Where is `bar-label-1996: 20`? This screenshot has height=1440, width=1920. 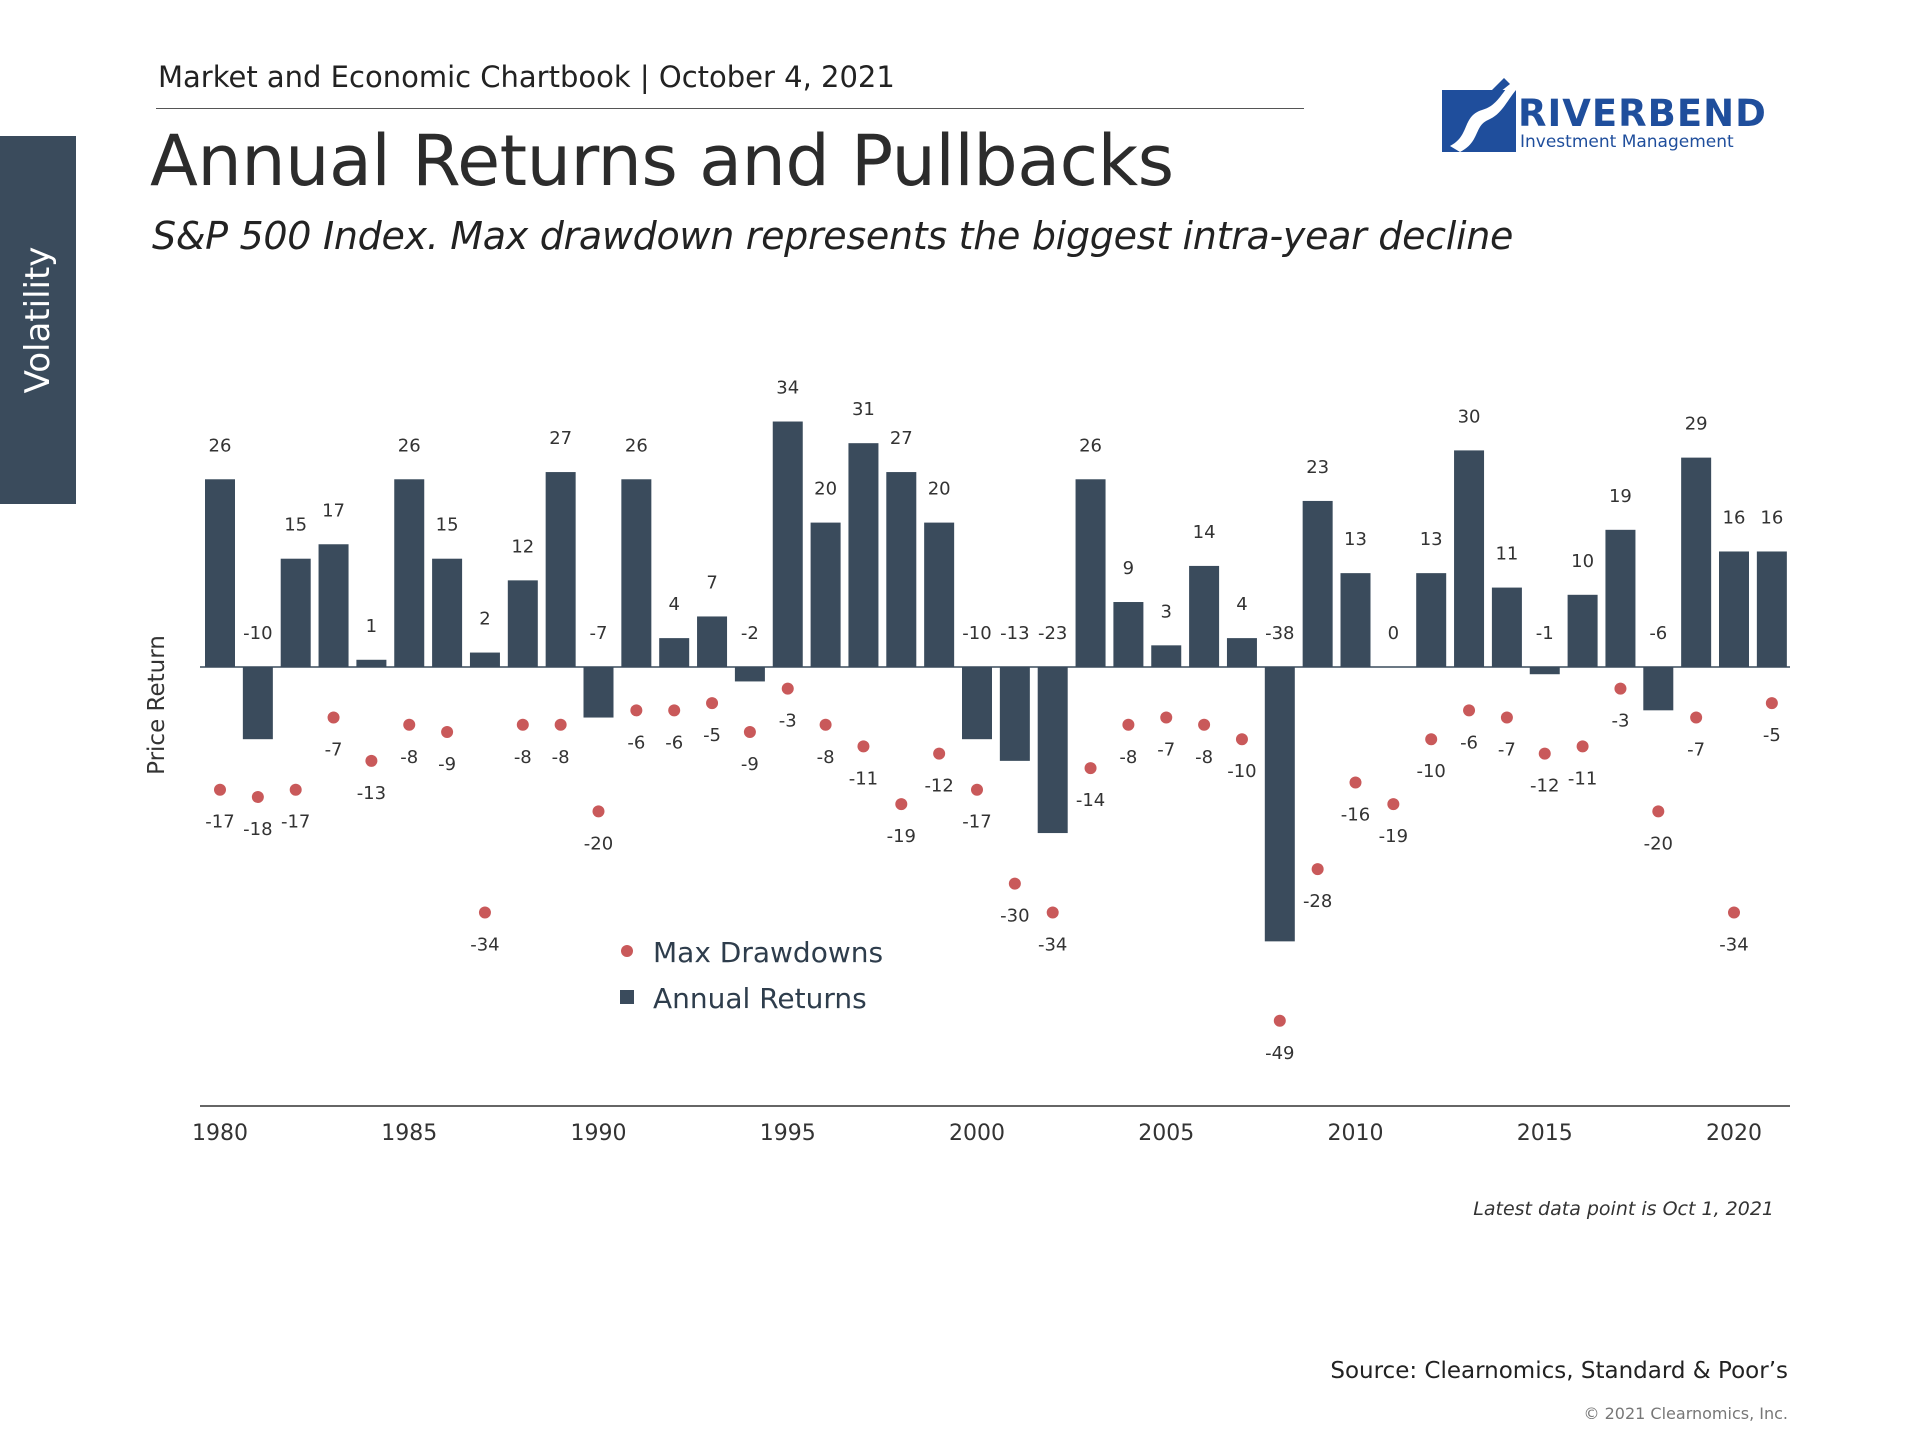 bar-label-1996: 20 is located at coordinates (825, 489).